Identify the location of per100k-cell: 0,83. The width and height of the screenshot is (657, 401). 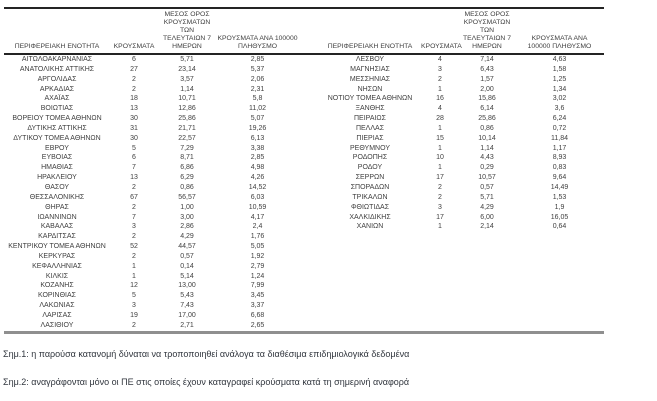
(559, 168).